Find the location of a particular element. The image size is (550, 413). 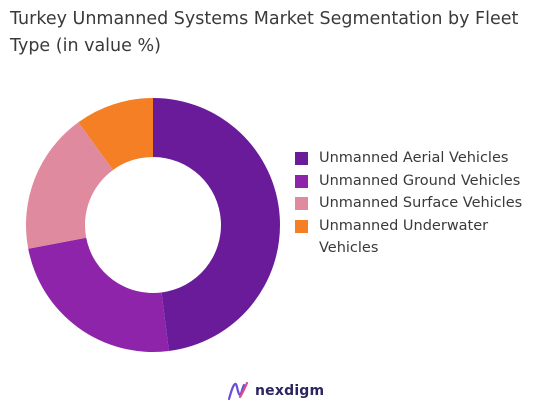

legend-item-unmanned-underwater-vehicles: Unmanned Underwater Vehicles is located at coordinates (421, 237).